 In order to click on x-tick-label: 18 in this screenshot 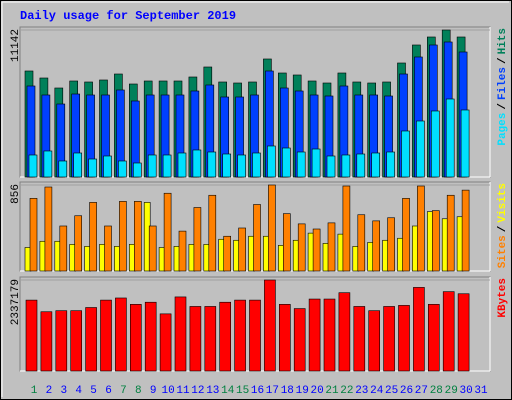, I will do `click(287, 391)`.